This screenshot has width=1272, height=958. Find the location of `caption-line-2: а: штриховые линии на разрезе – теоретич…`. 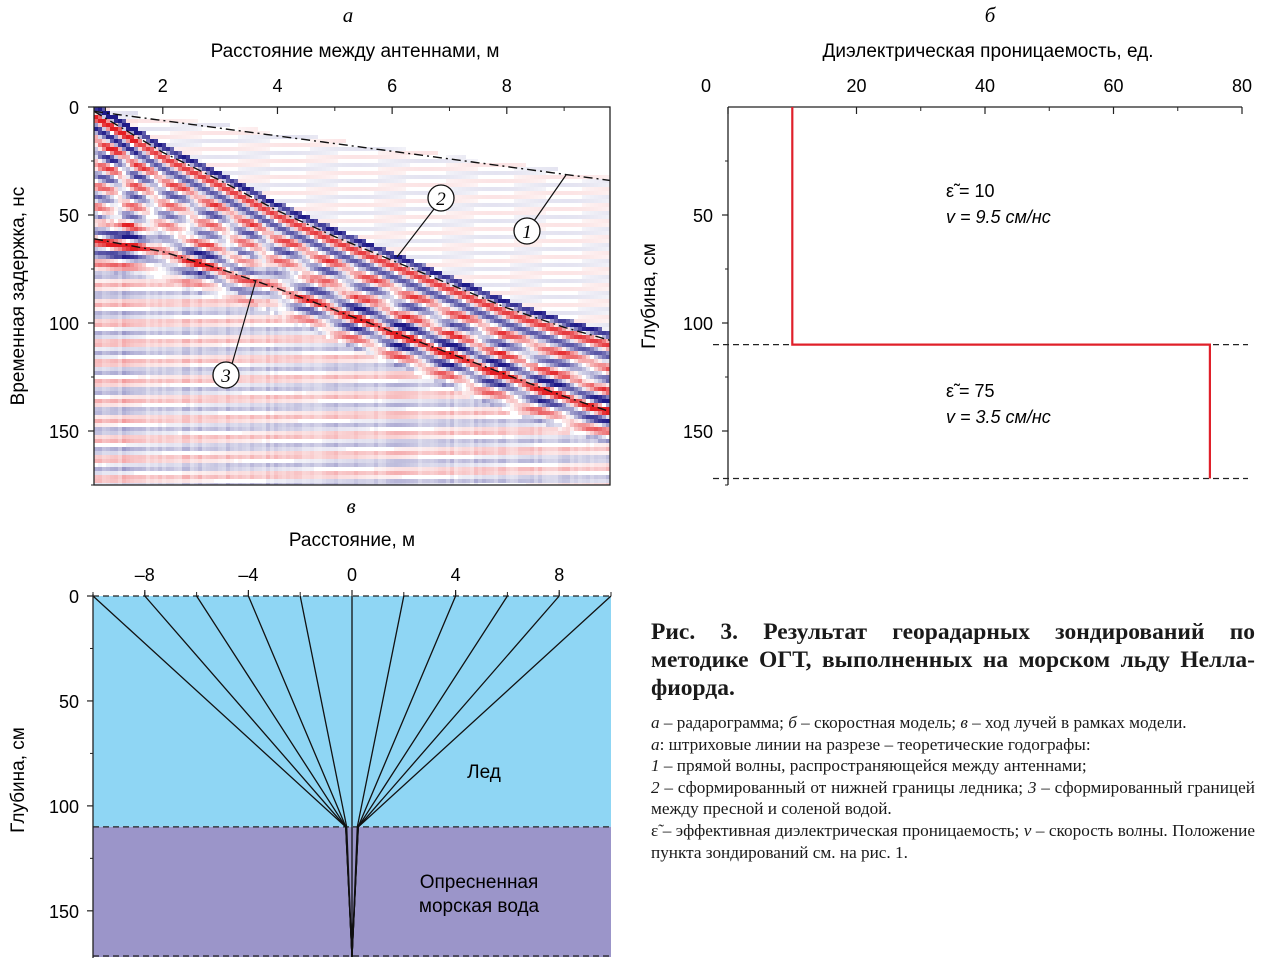

caption-line-2: а: штриховые линии на разрезе – теоретич… is located at coordinates (953, 745).